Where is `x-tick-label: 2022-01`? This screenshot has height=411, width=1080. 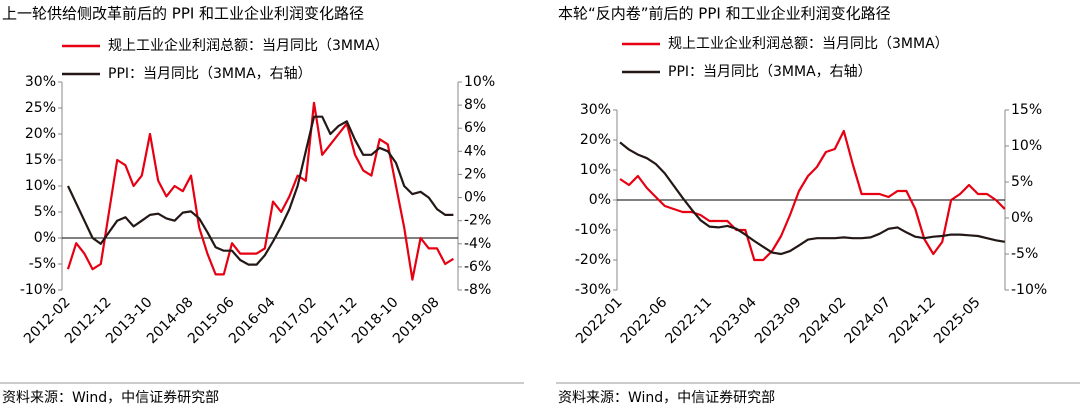 x-tick-label: 2022-01 is located at coordinates (599, 320).